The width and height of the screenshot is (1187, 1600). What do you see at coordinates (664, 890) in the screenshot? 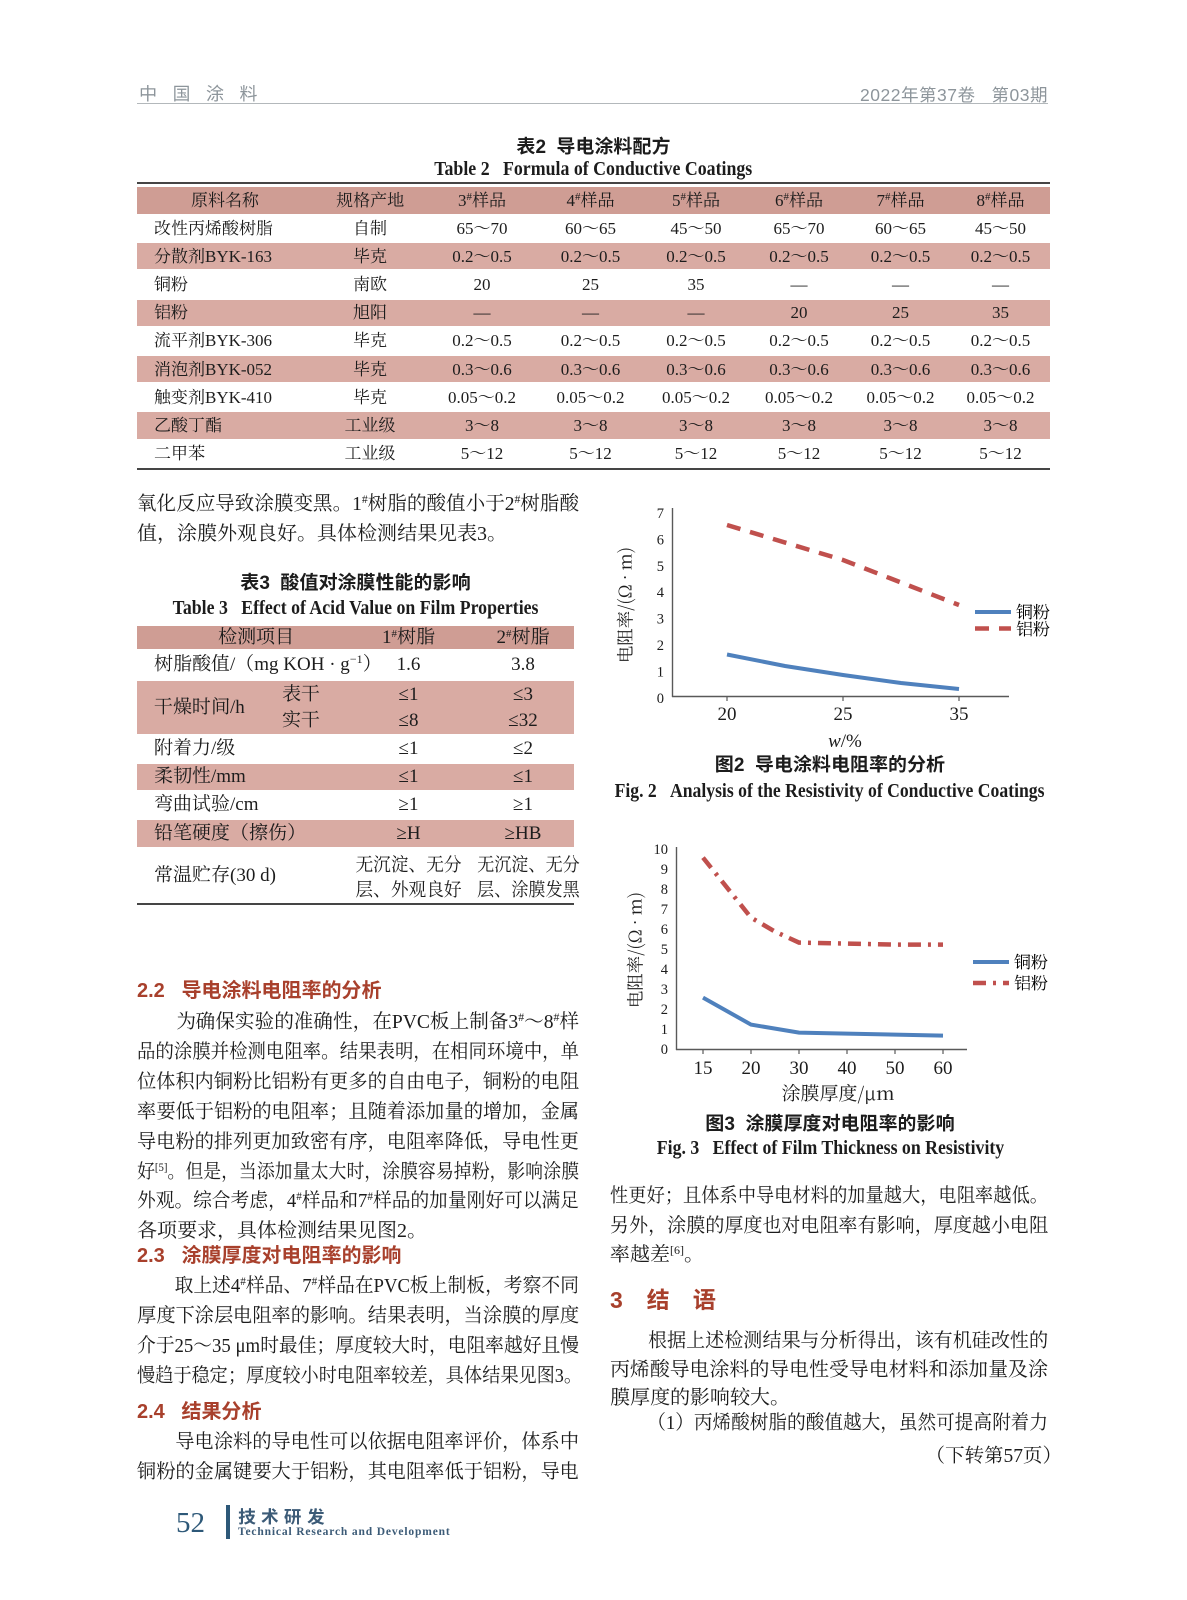
I see `svg-text: 8` at bounding box center [664, 890].